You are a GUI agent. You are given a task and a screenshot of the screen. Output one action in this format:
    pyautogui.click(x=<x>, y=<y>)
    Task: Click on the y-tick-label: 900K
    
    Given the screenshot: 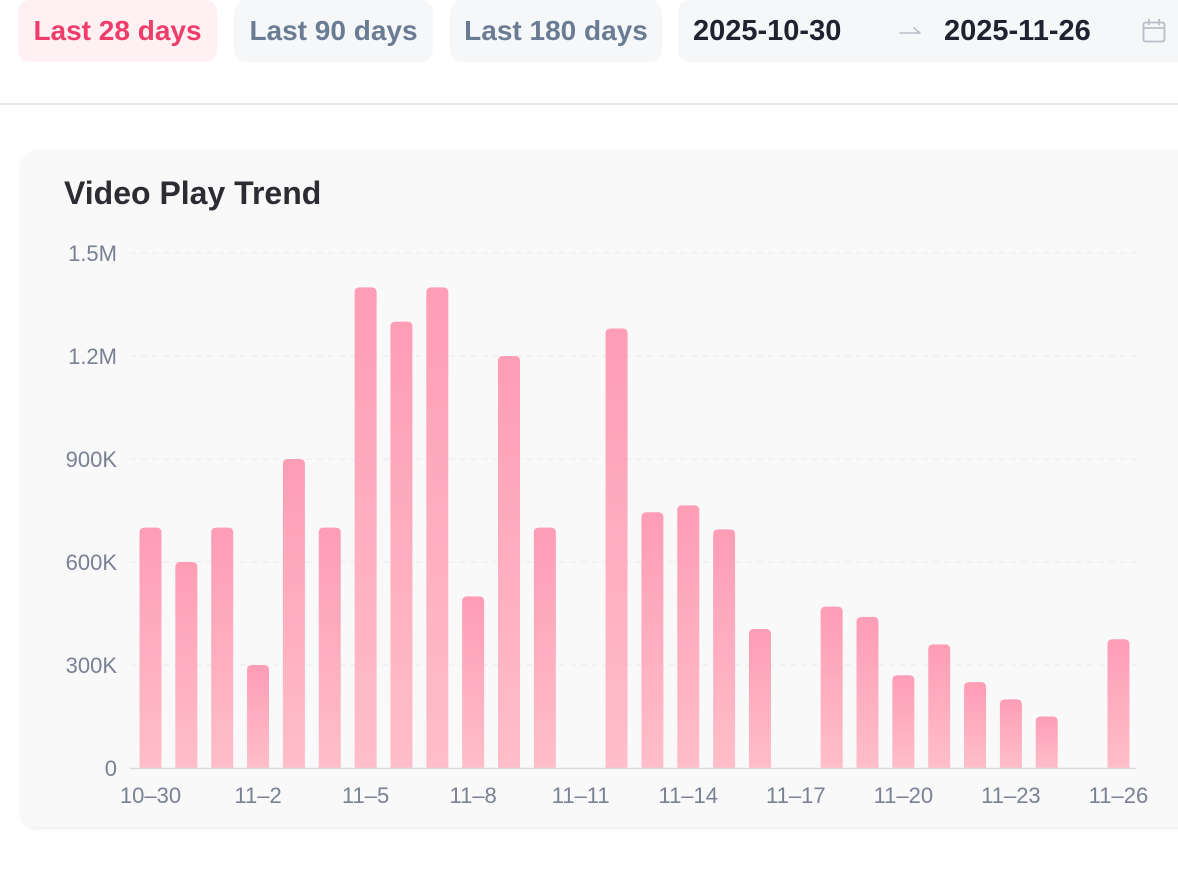 What is the action you would take?
    pyautogui.click(x=92, y=459)
    